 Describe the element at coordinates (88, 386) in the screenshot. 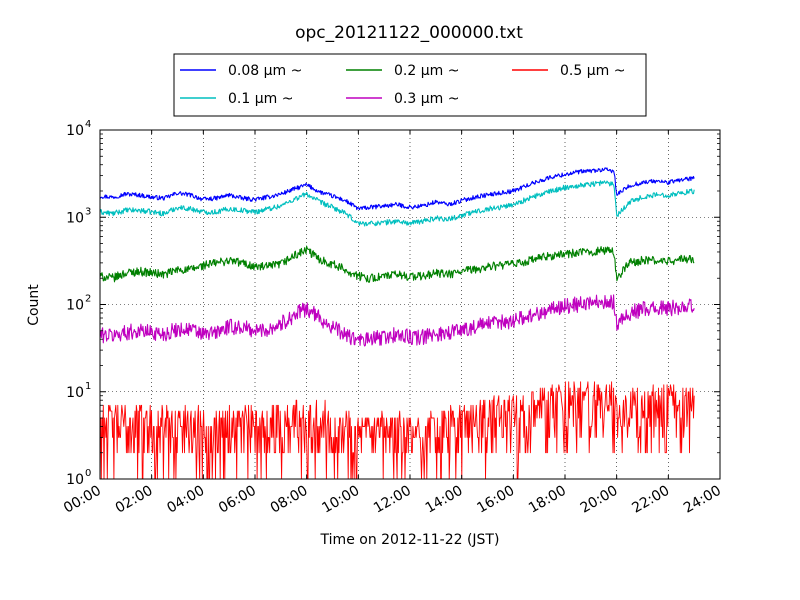

I see `y-tick-exponent: 1` at that location.